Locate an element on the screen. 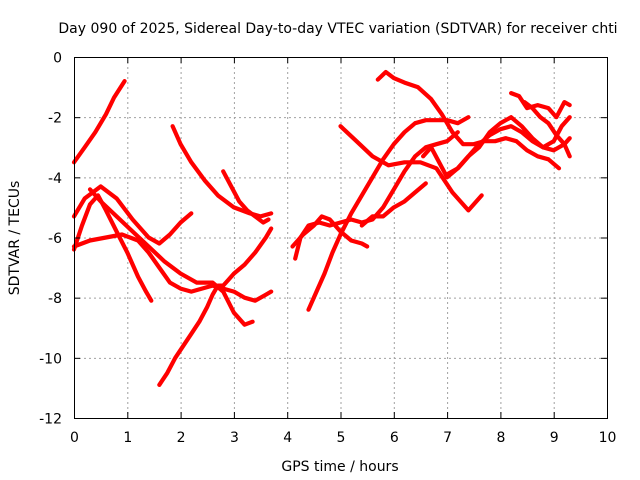 This screenshot has height=480, width=640. y-axis-label: SDTVAR / TECUs is located at coordinates (15, 238).